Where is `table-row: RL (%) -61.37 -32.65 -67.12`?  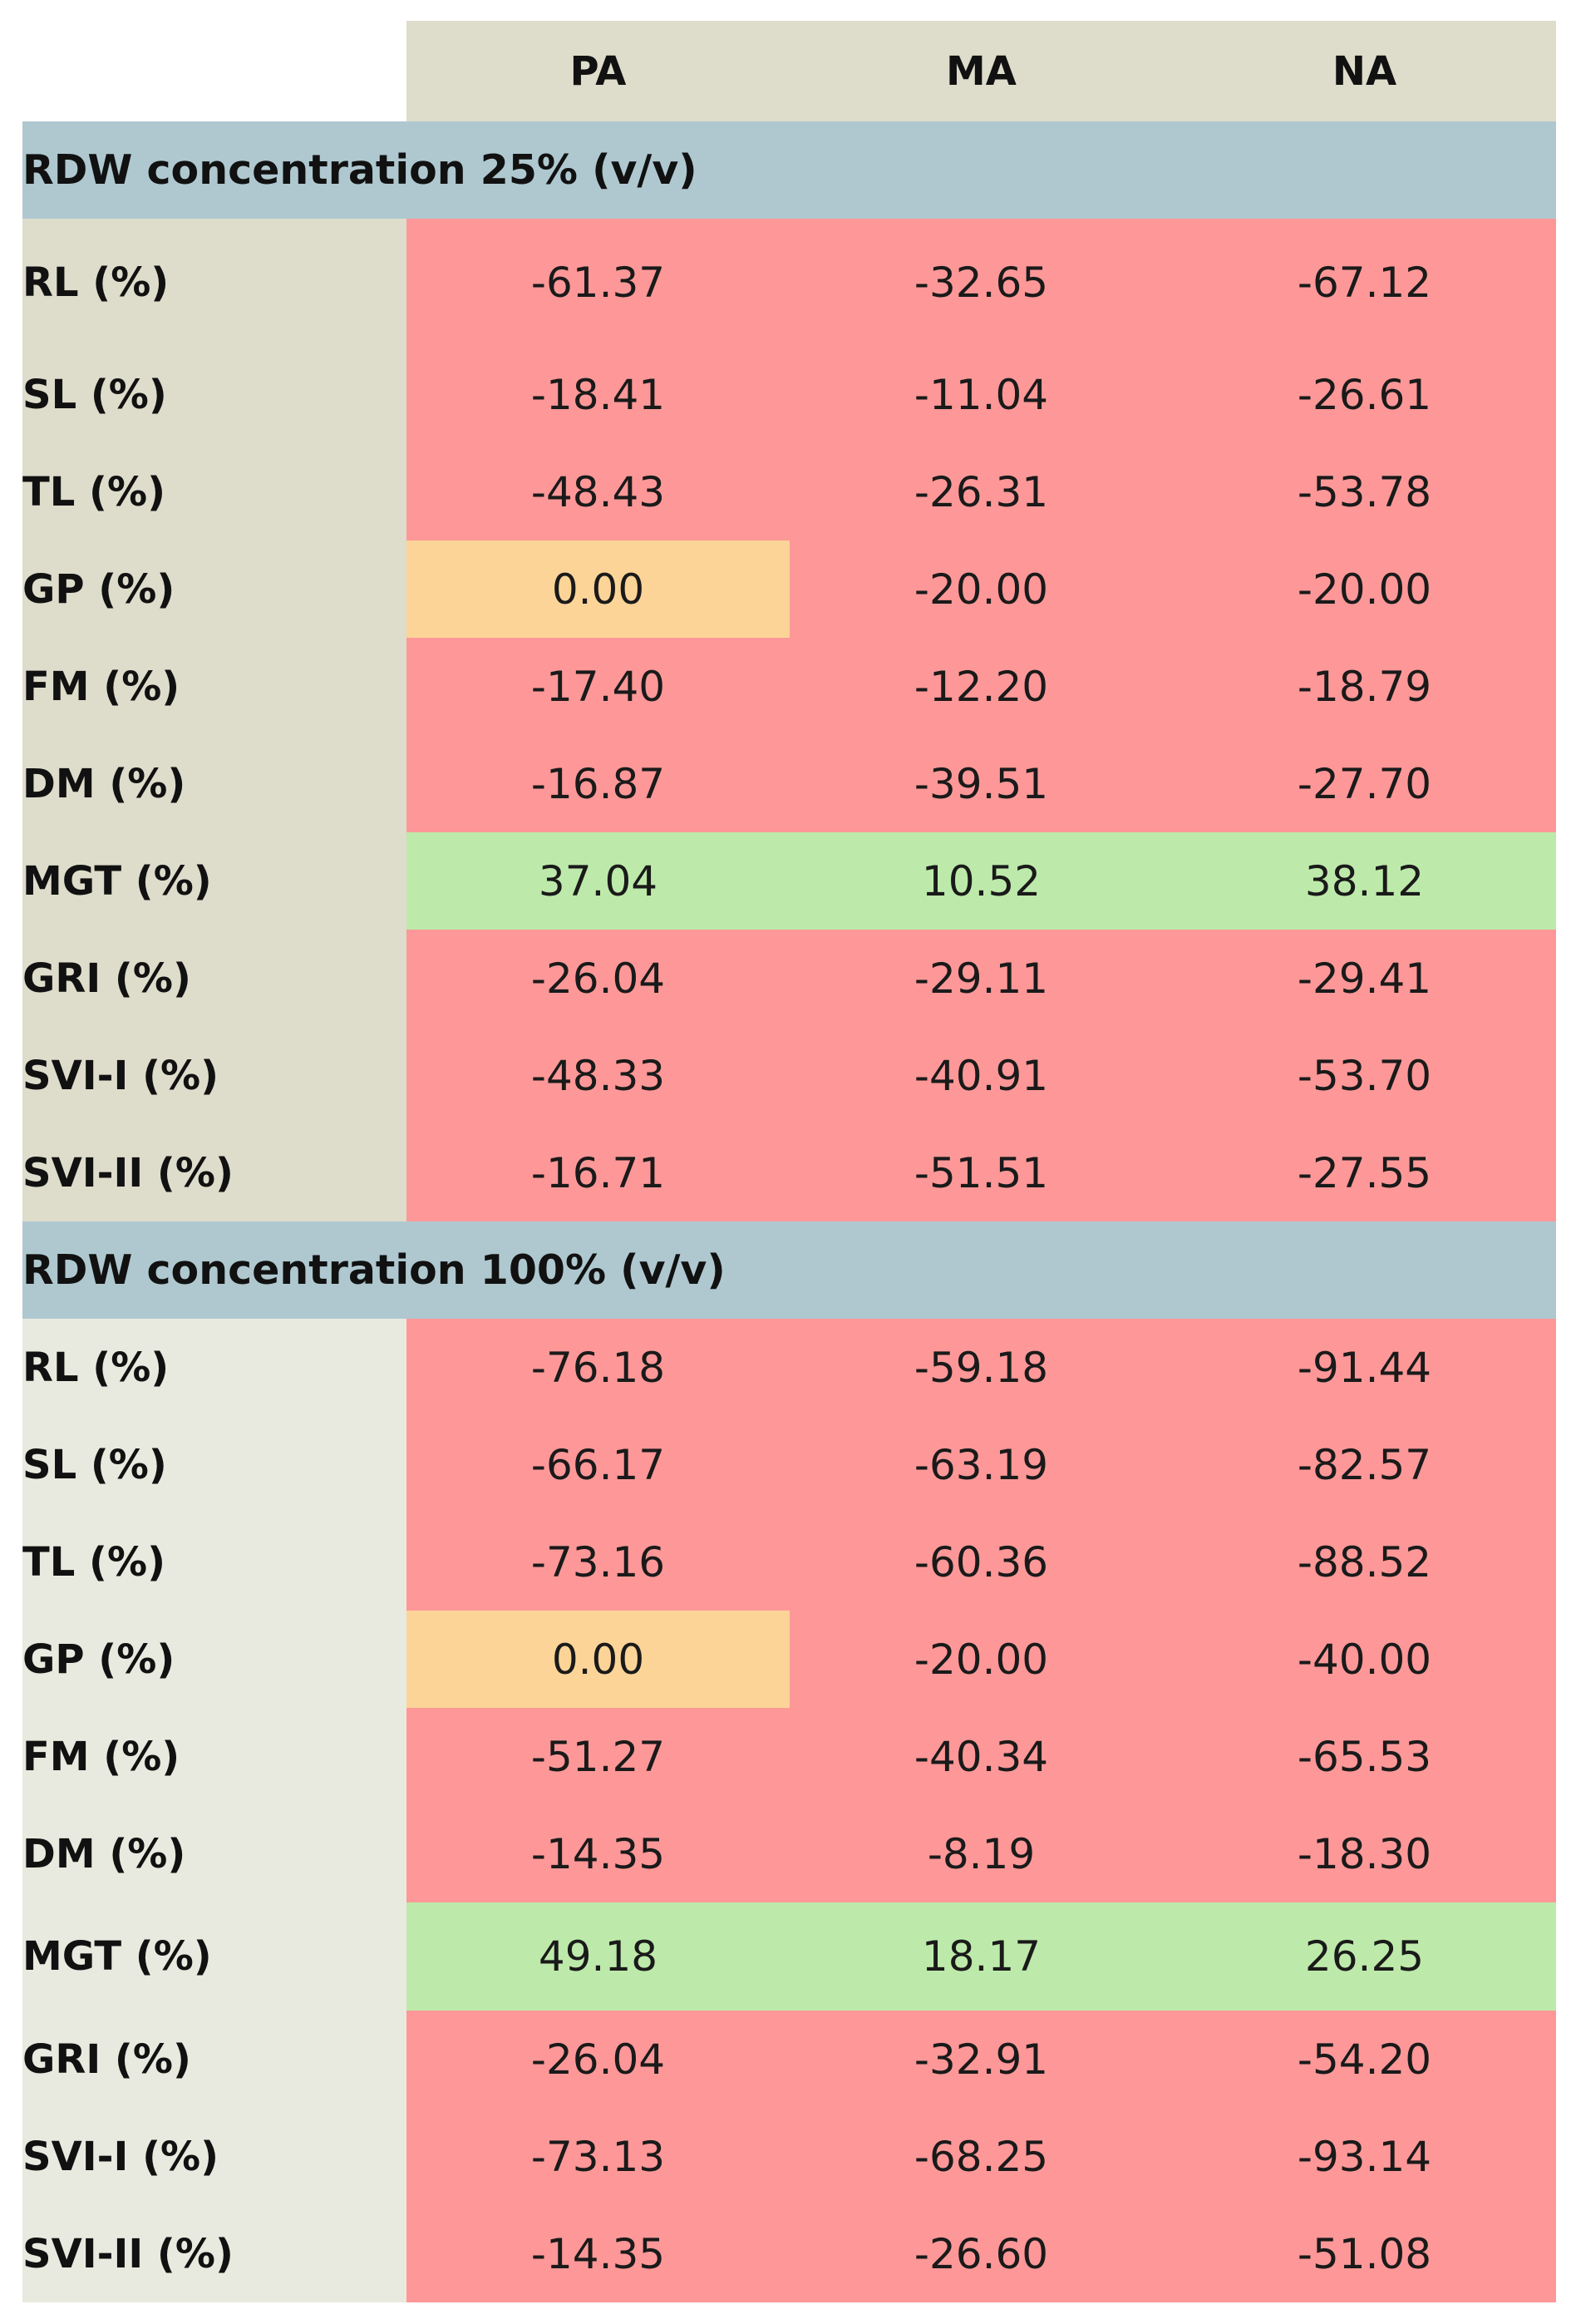
table-row: RL (%) -61.37 -32.65 -67.12 is located at coordinates (789, 282).